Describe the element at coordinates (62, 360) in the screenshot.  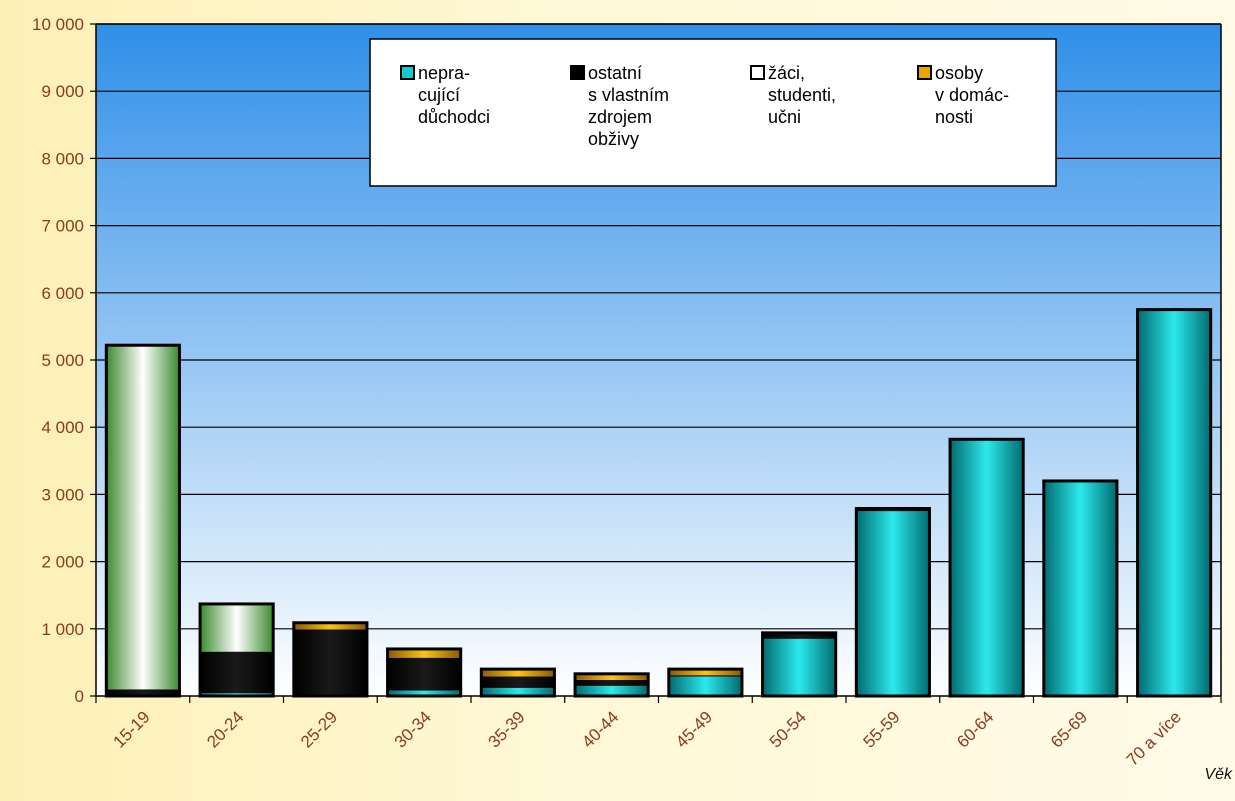
I see `y-tick-label: 5 000` at that location.